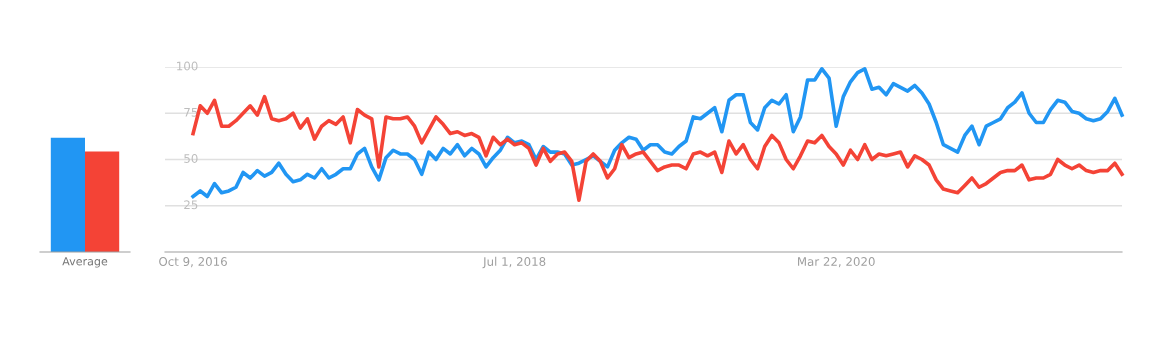  Describe the element at coordinates (191, 112) in the screenshot. I see `y-tick-label: 75` at that location.